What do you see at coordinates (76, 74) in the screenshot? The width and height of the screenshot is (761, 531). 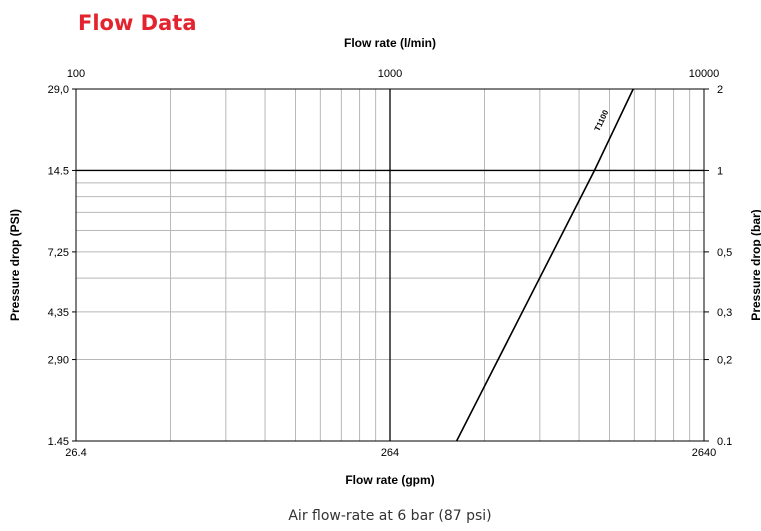 I see `top-tick-label: 100` at bounding box center [76, 74].